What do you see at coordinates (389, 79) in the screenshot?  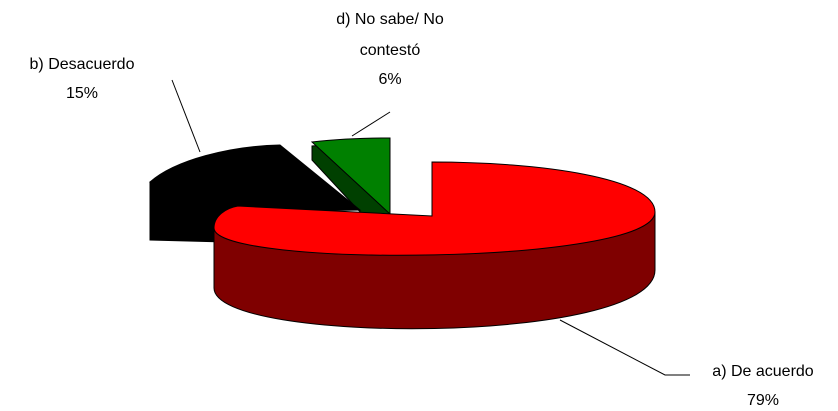 I see `label-d-value: 6%` at bounding box center [389, 79].